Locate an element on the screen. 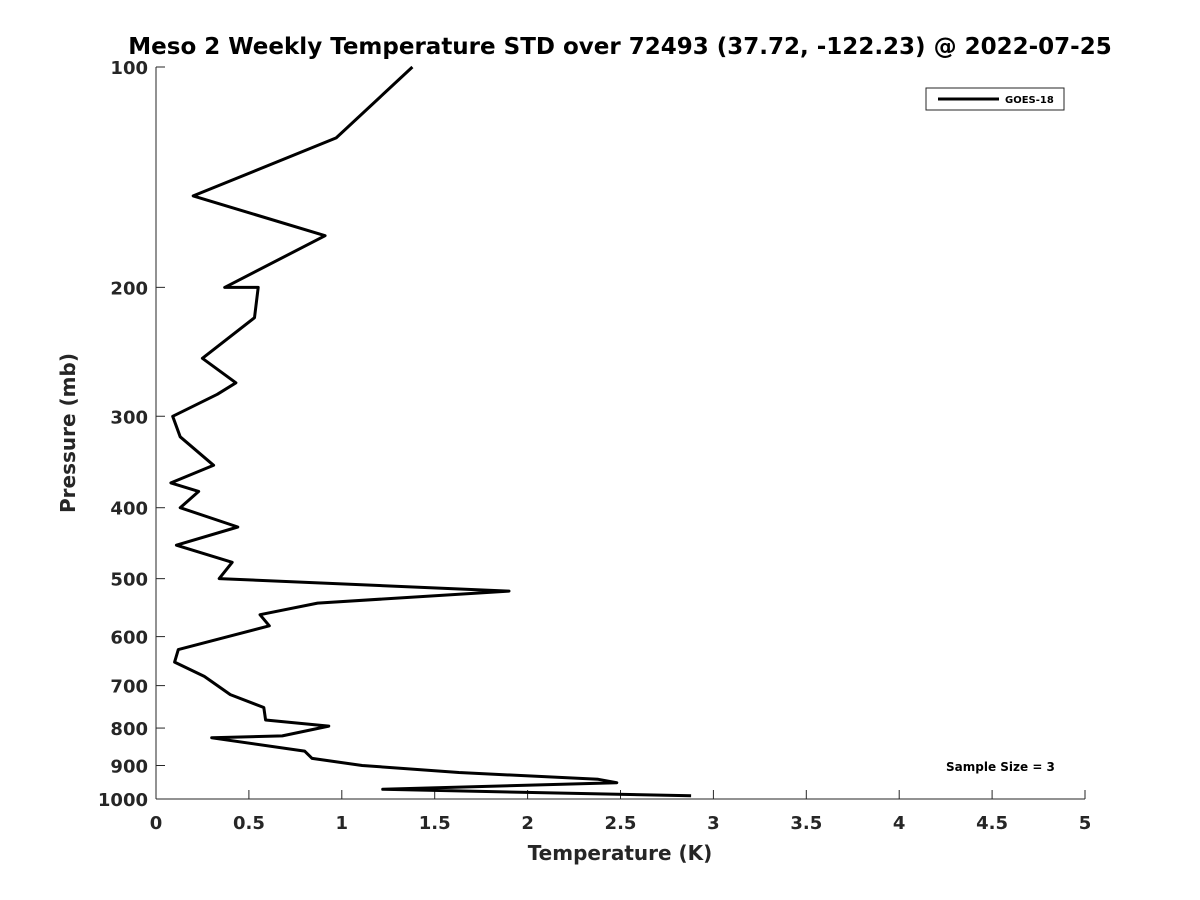  y-tick-label: 100 is located at coordinates (129, 68).